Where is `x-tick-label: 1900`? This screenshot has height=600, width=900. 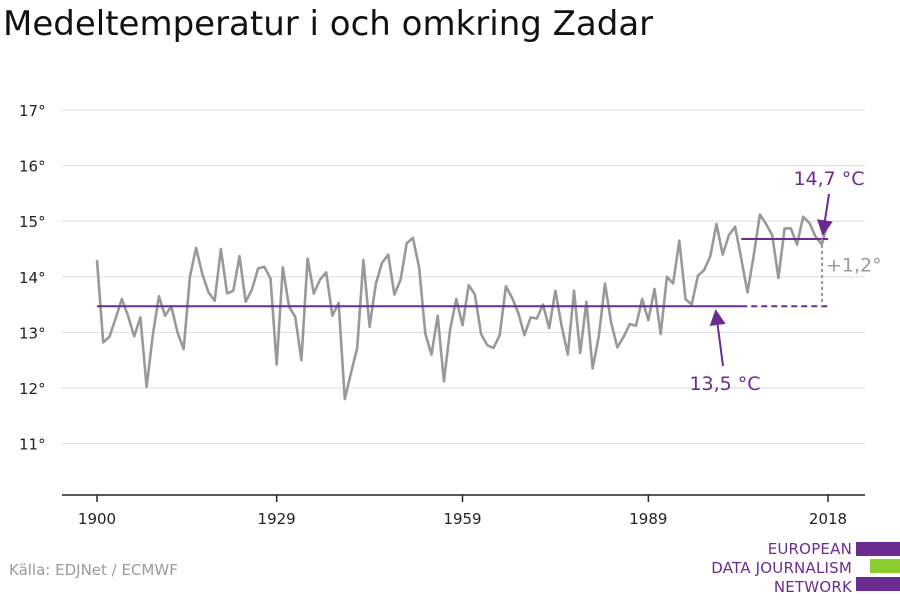
x-tick-label: 1900 is located at coordinates (97, 519).